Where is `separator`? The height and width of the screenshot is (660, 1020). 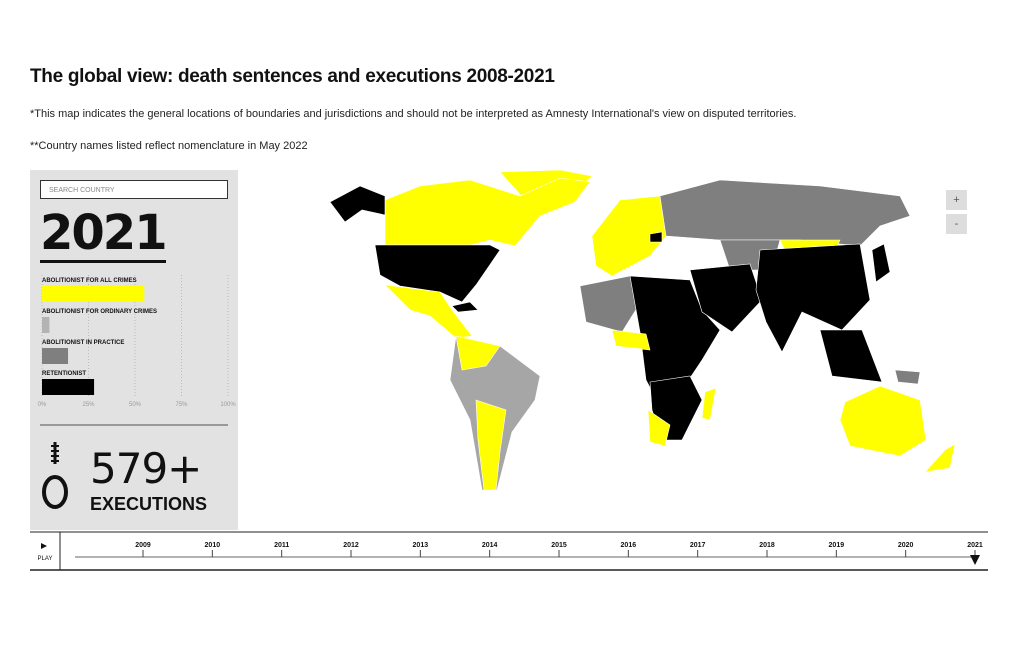 separator is located at coordinates (134, 425).